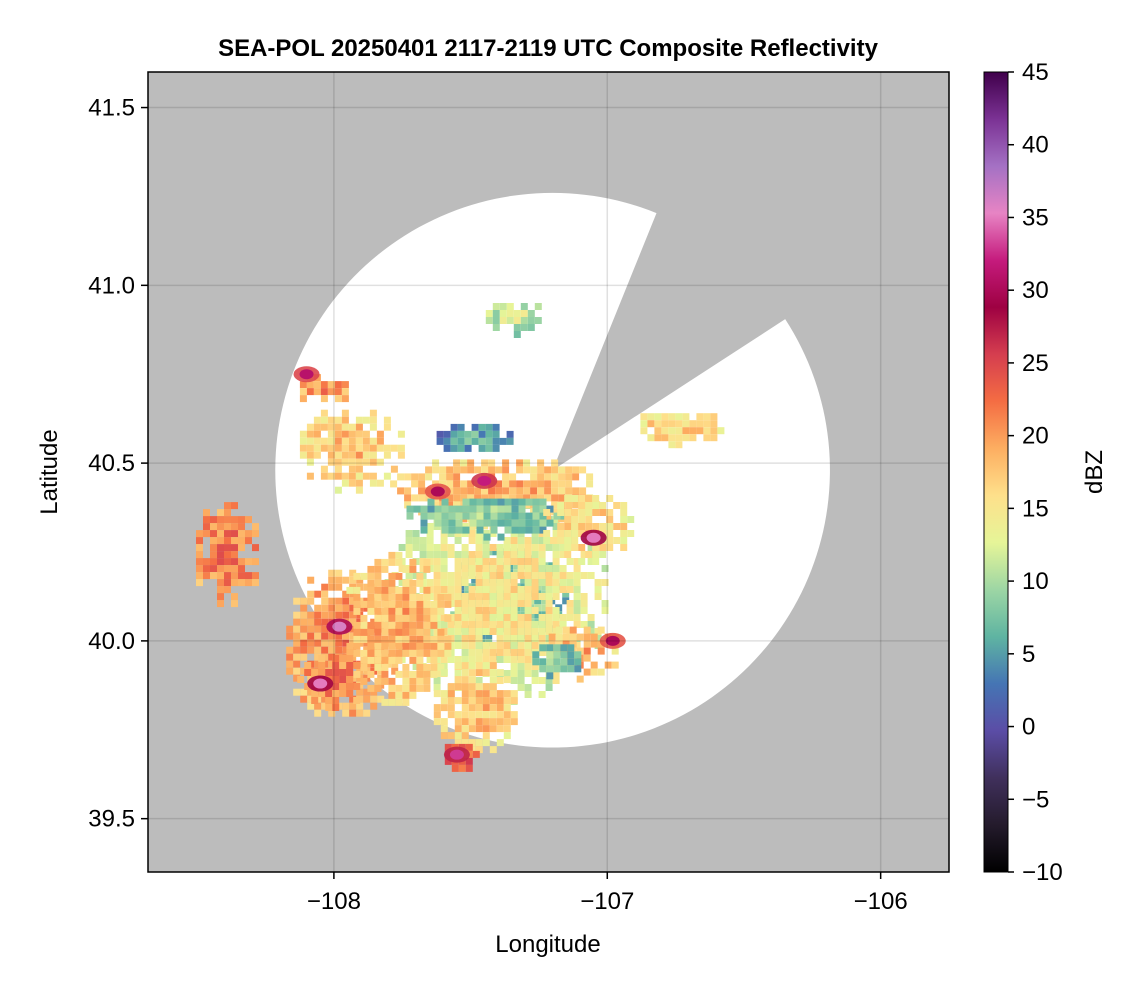  I want to click on echo-region-northwest-clusters, so click(352, 451).